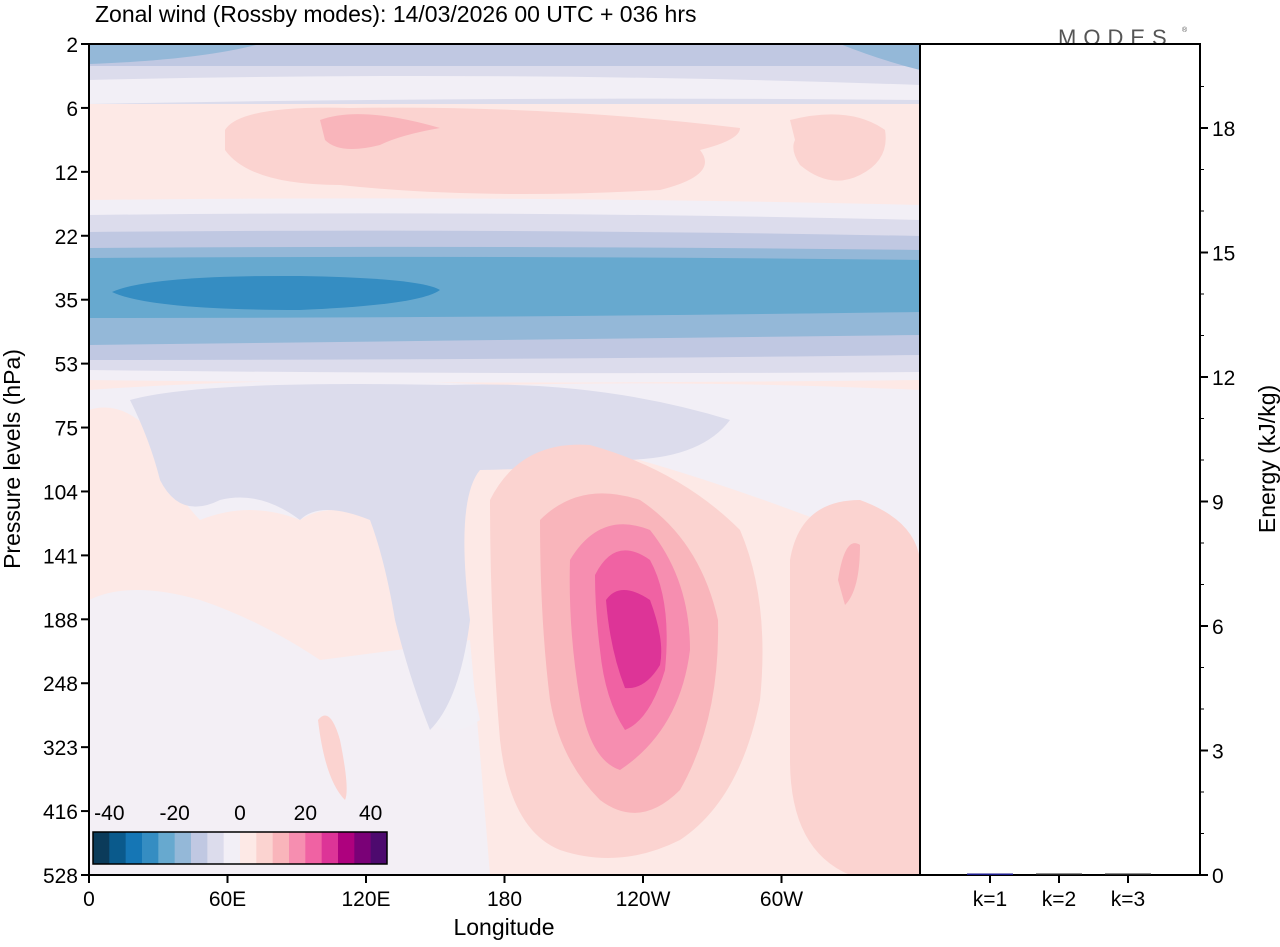  Describe the element at coordinates (503, 927) in the screenshot. I see `x-axis-label: Longitude` at that location.